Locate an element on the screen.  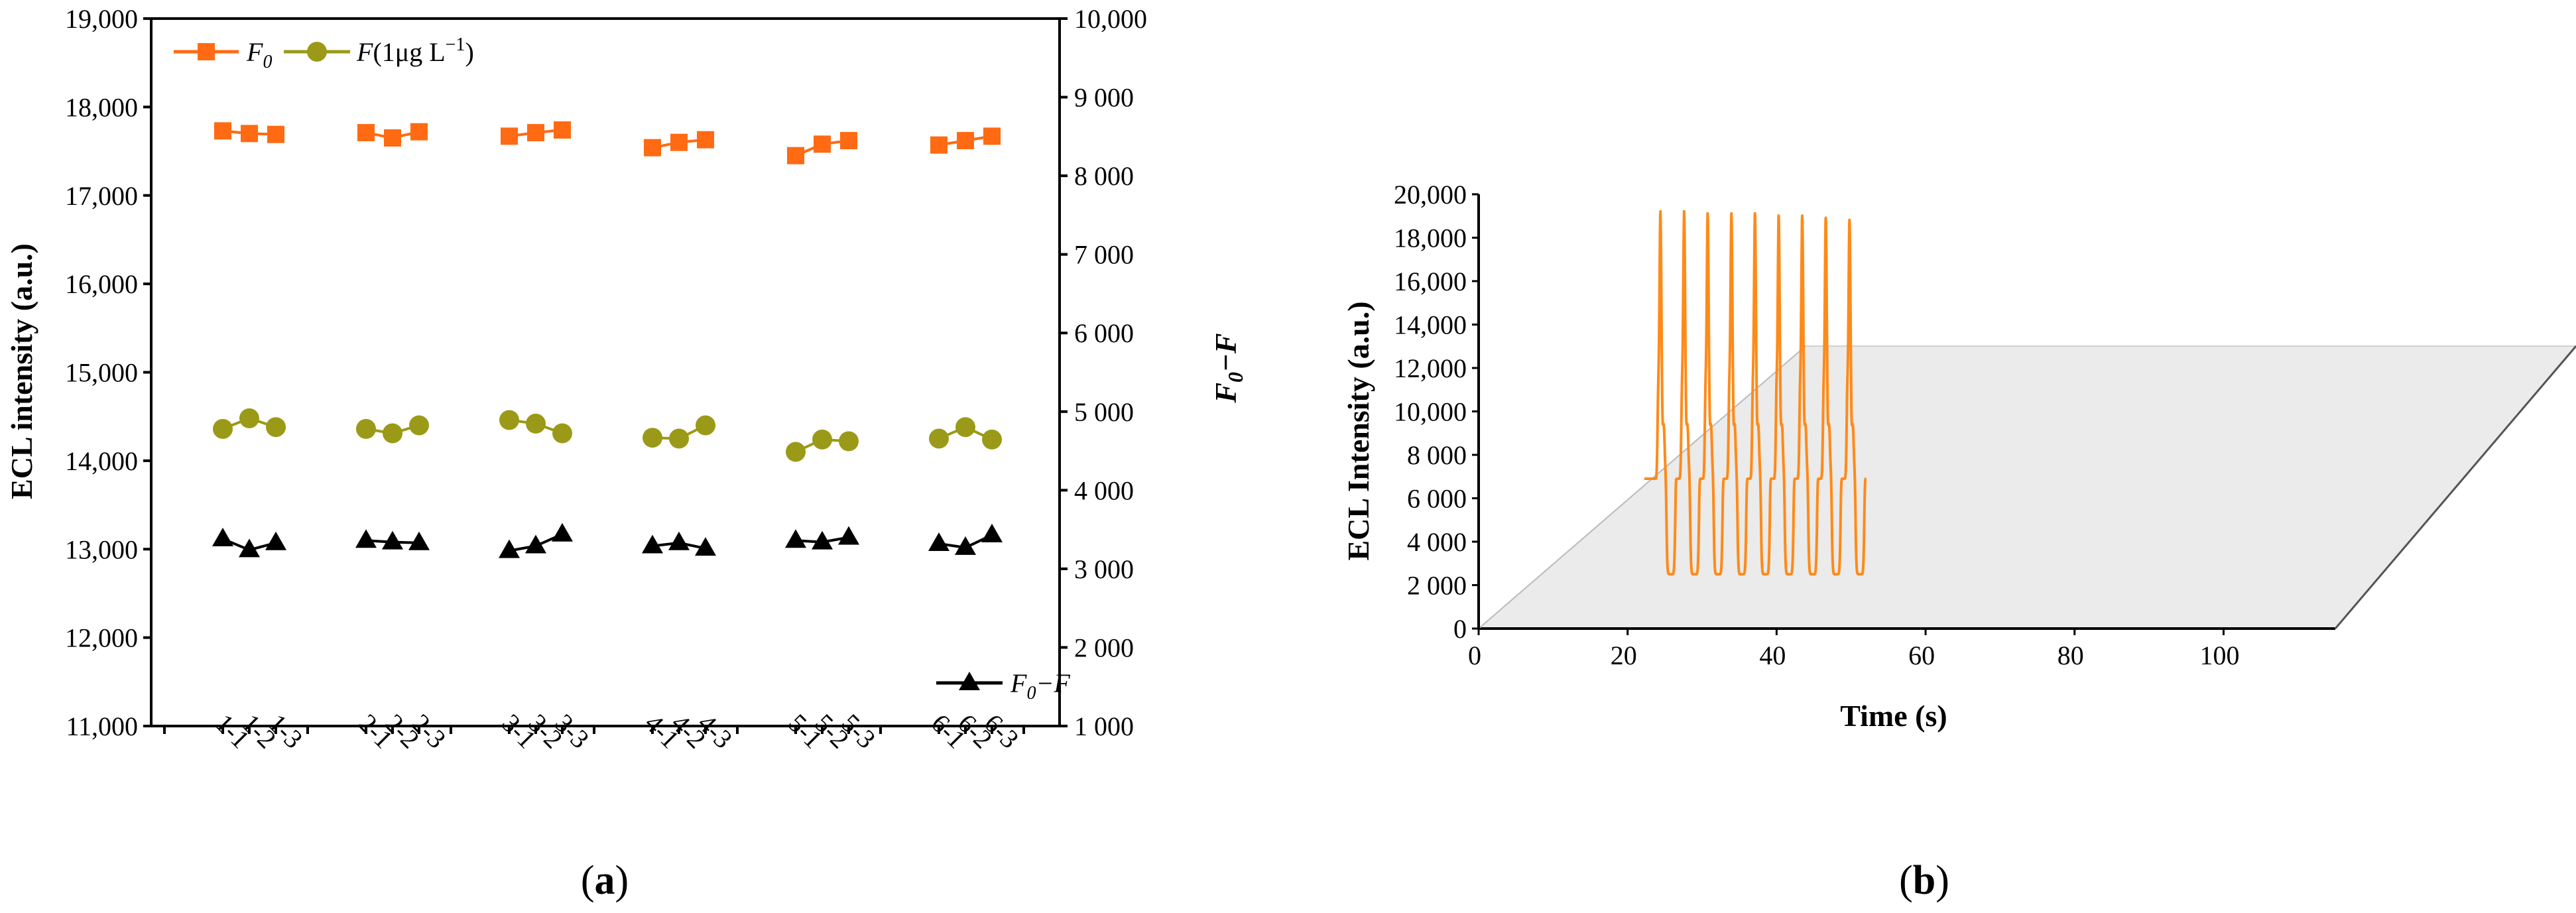
x-axis-tick-label: 6-3 is located at coordinates (1002, 731).